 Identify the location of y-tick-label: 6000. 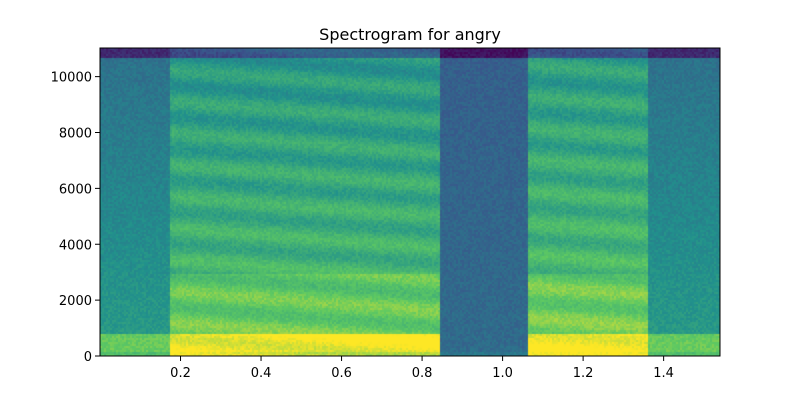
(75, 189).